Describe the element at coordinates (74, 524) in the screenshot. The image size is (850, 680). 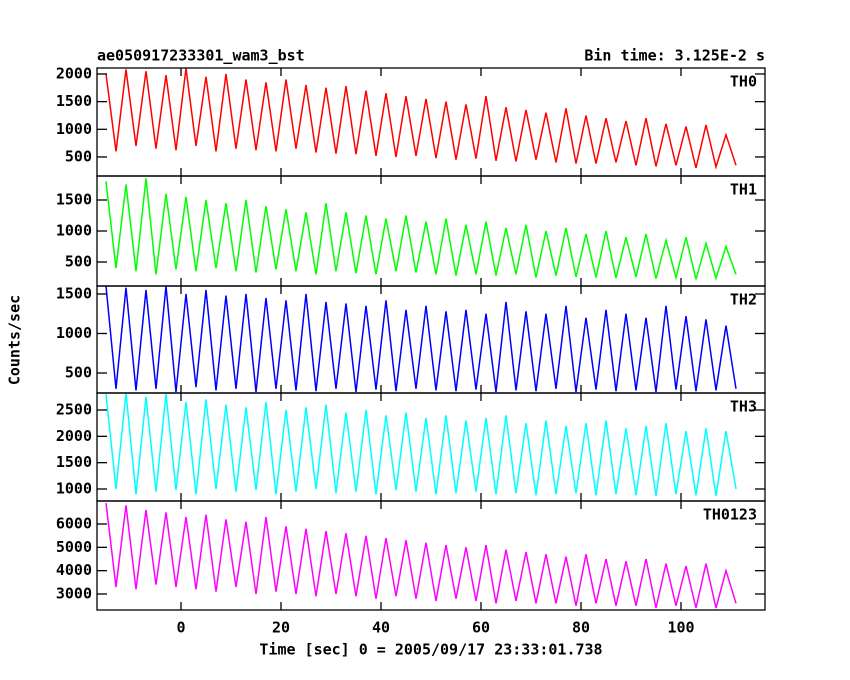
I see `y-tick-label: 6000` at that location.